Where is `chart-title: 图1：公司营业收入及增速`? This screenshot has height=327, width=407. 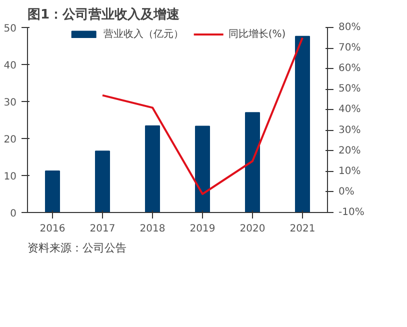 chart-title: 图1：公司营业收入及增速 is located at coordinates (104, 14).